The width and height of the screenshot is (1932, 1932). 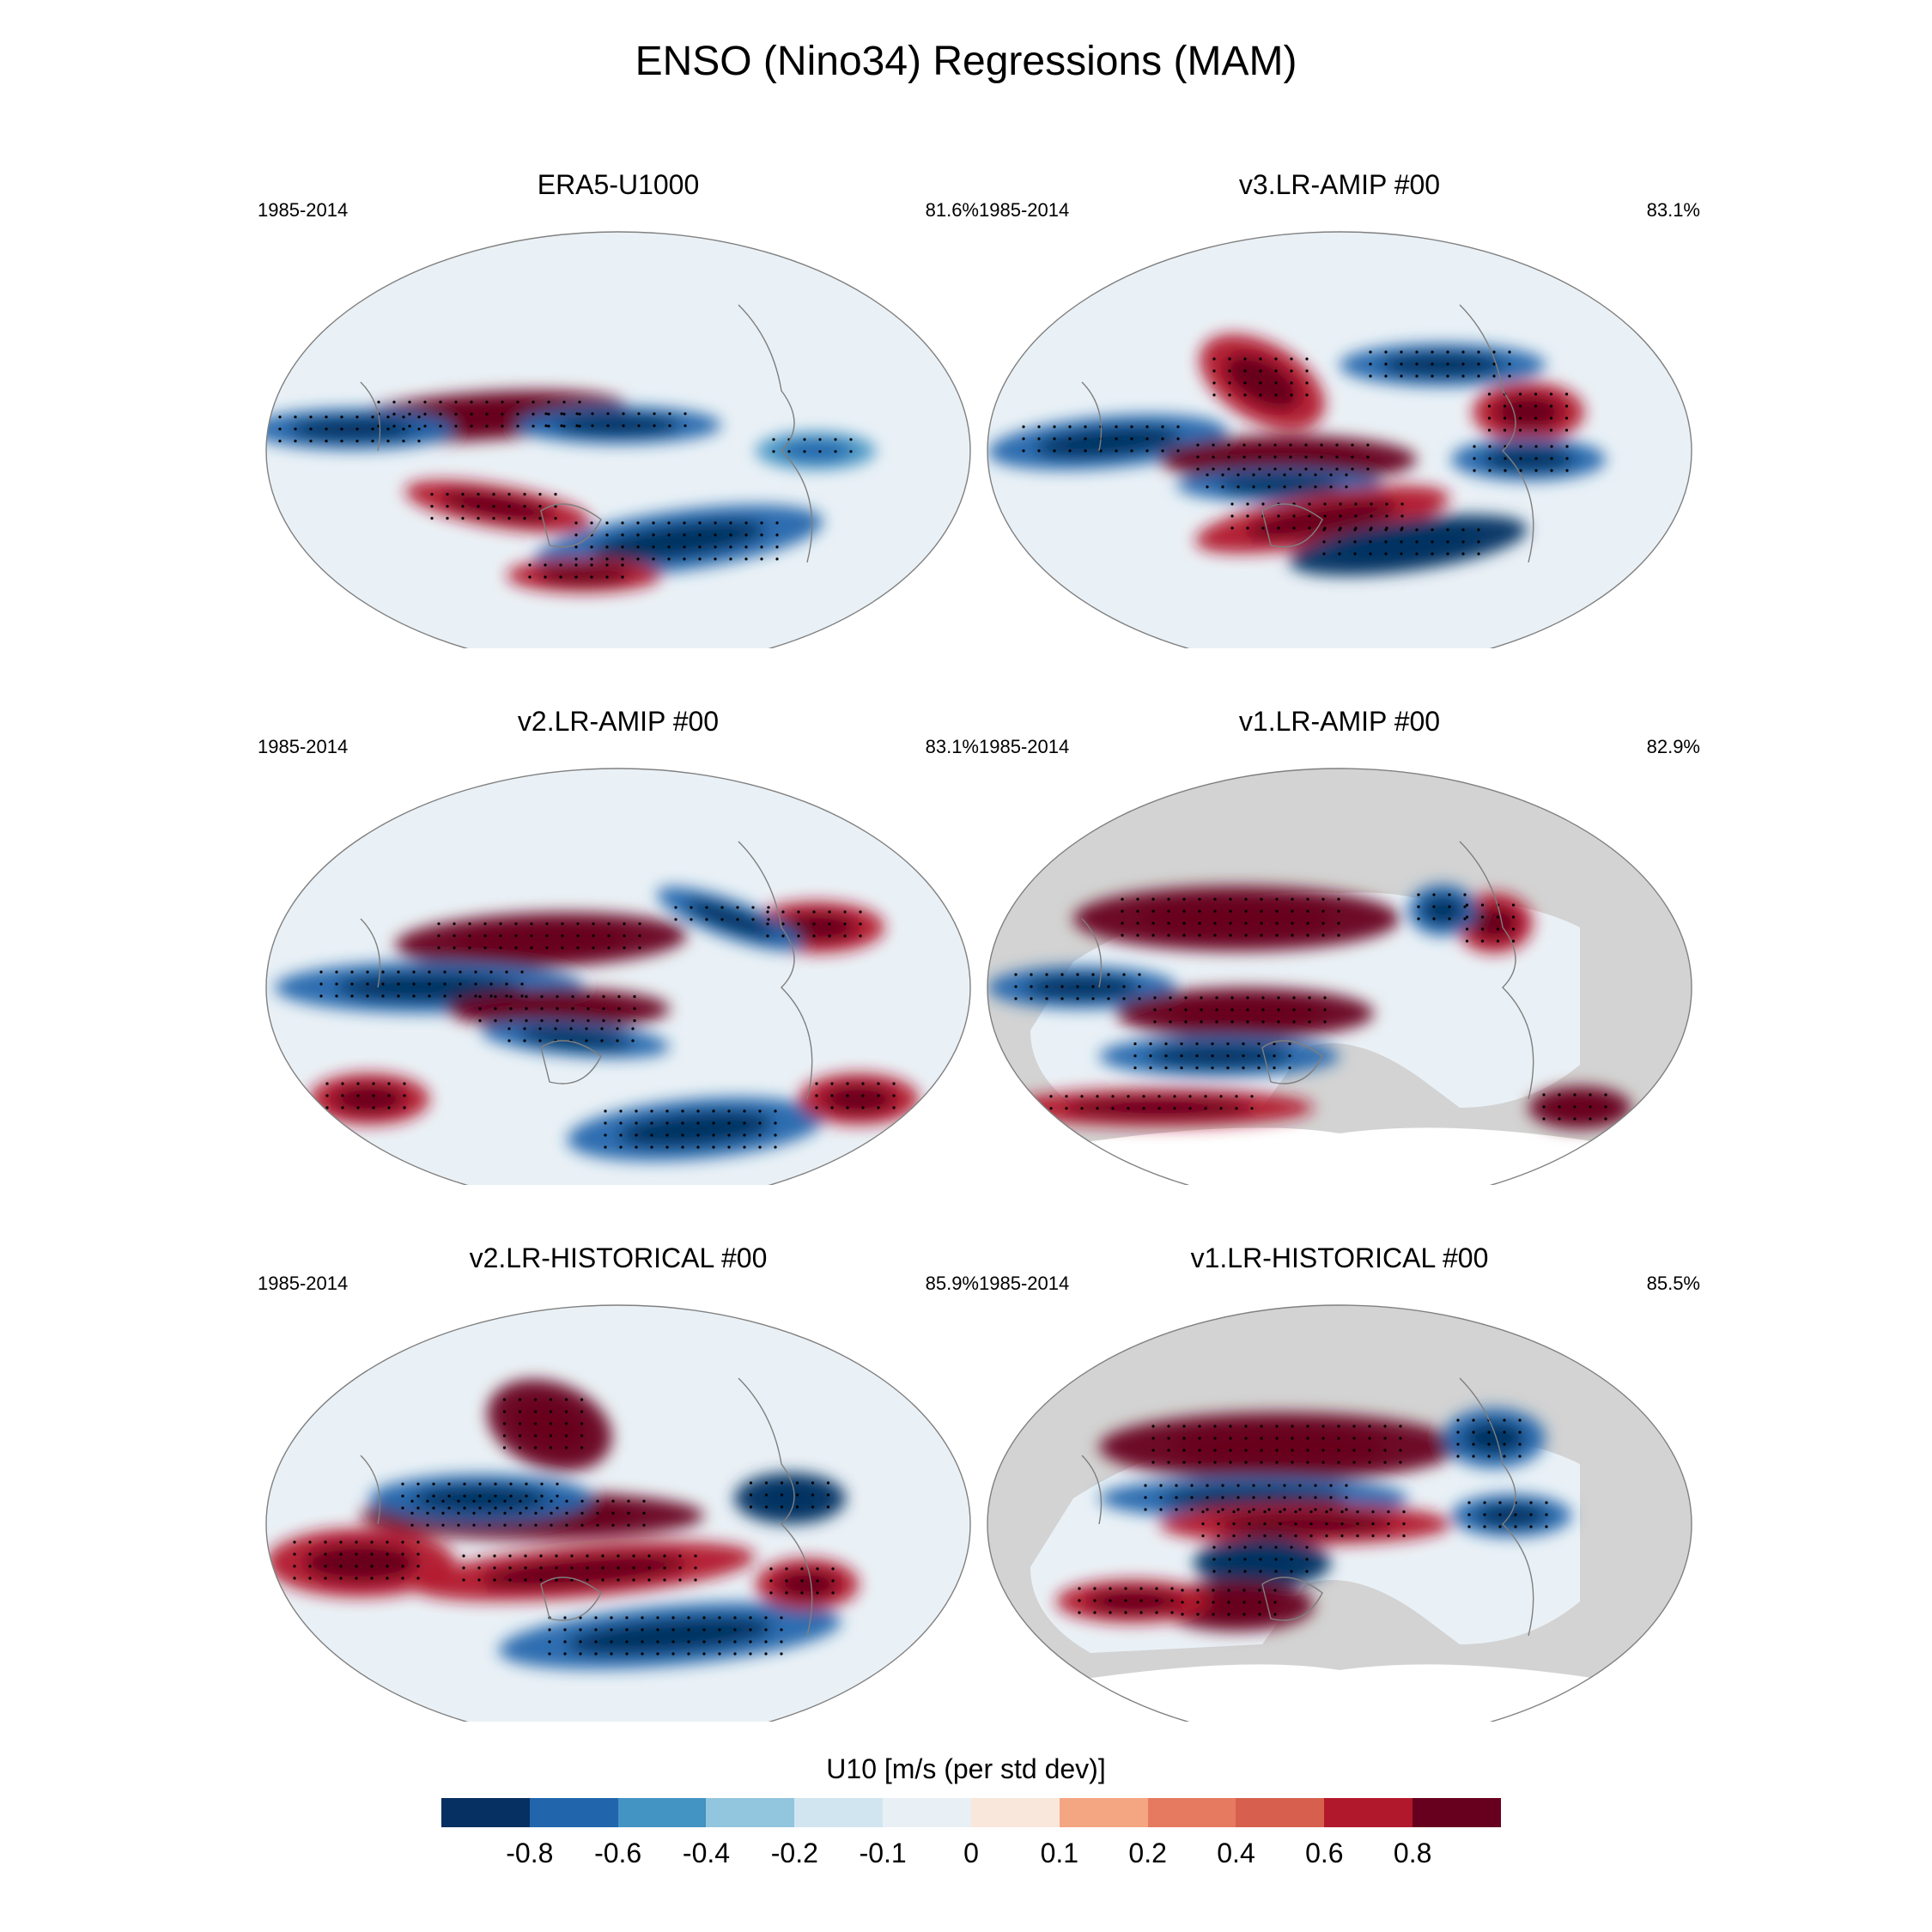 I want to click on panel-percentage: 83.1%, so click(x=952, y=746).